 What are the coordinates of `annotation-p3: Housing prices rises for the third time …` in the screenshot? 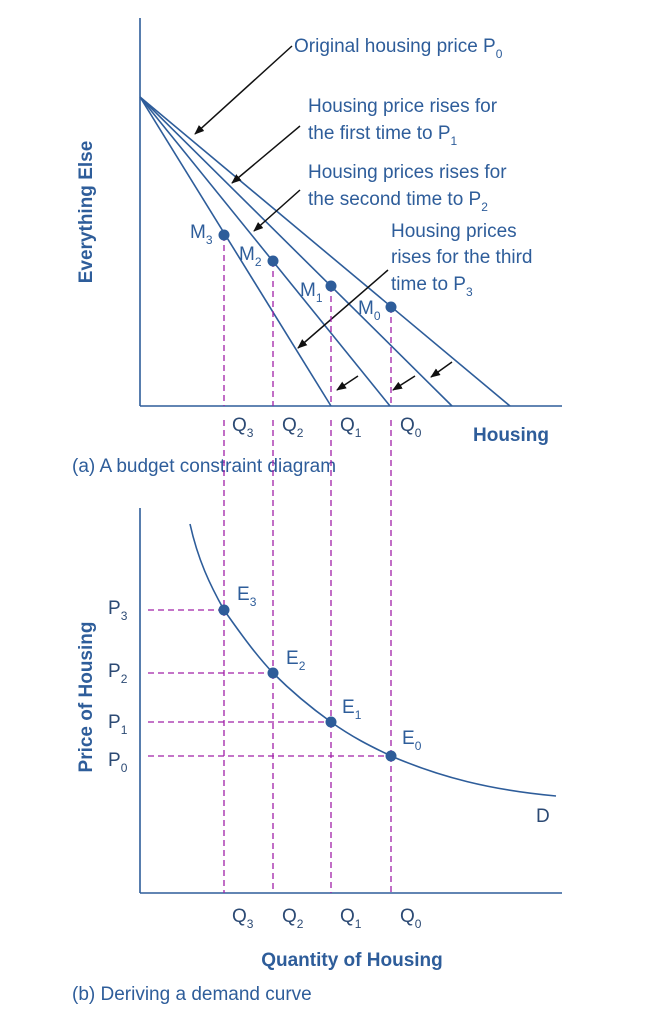 It's located at (464, 260).